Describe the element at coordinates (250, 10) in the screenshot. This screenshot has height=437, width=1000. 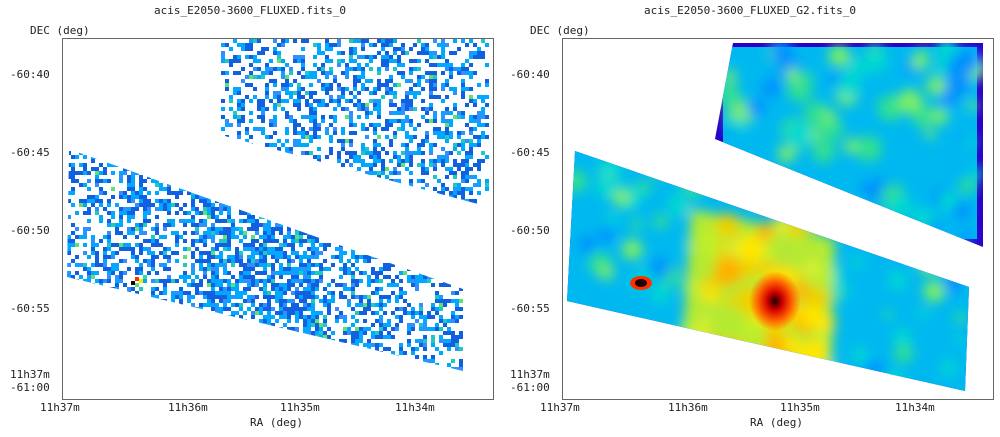
I see `panel-title: acis_E2050-3600_FLUXED.fits_0` at that location.